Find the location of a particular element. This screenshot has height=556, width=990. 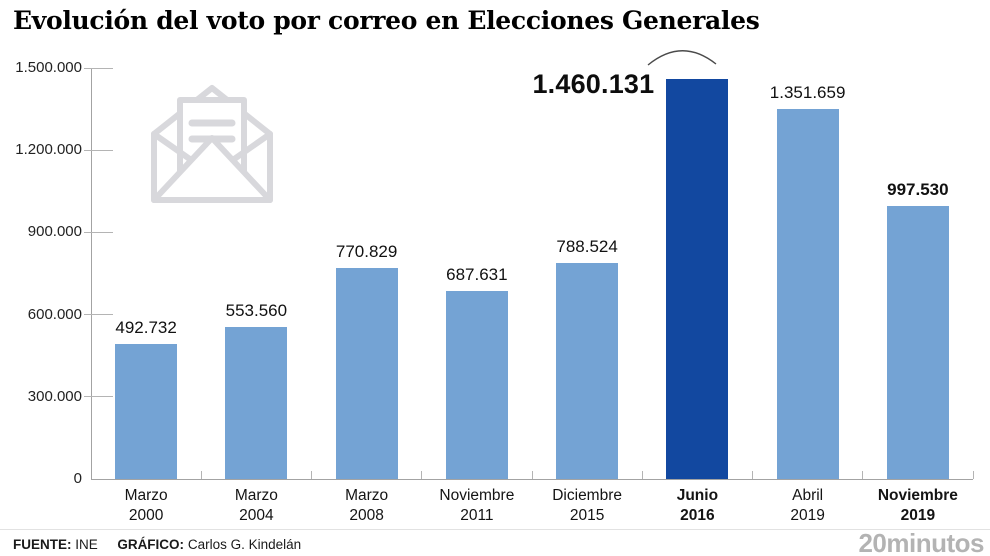

x-axis-label-line1: Junio is located at coordinates (697, 495).